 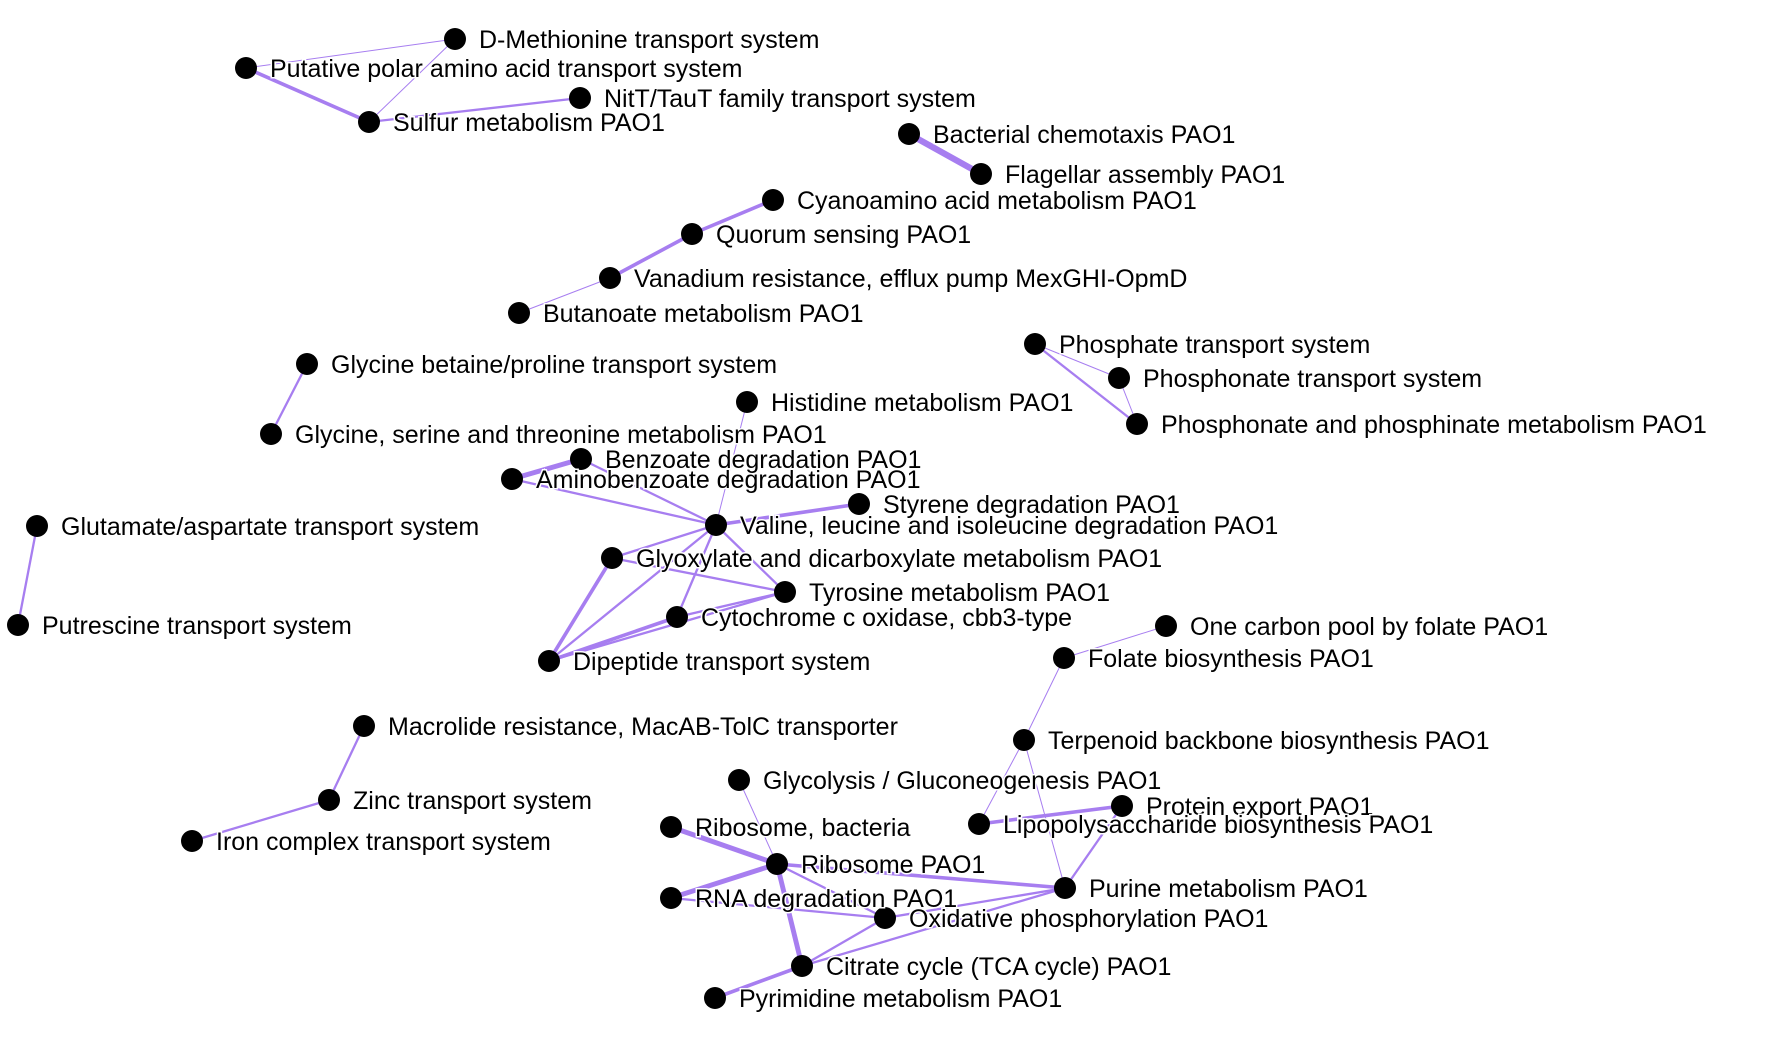 What do you see at coordinates (724, 881) in the screenshot?
I see `edge-rnadeg-ribo` at bounding box center [724, 881].